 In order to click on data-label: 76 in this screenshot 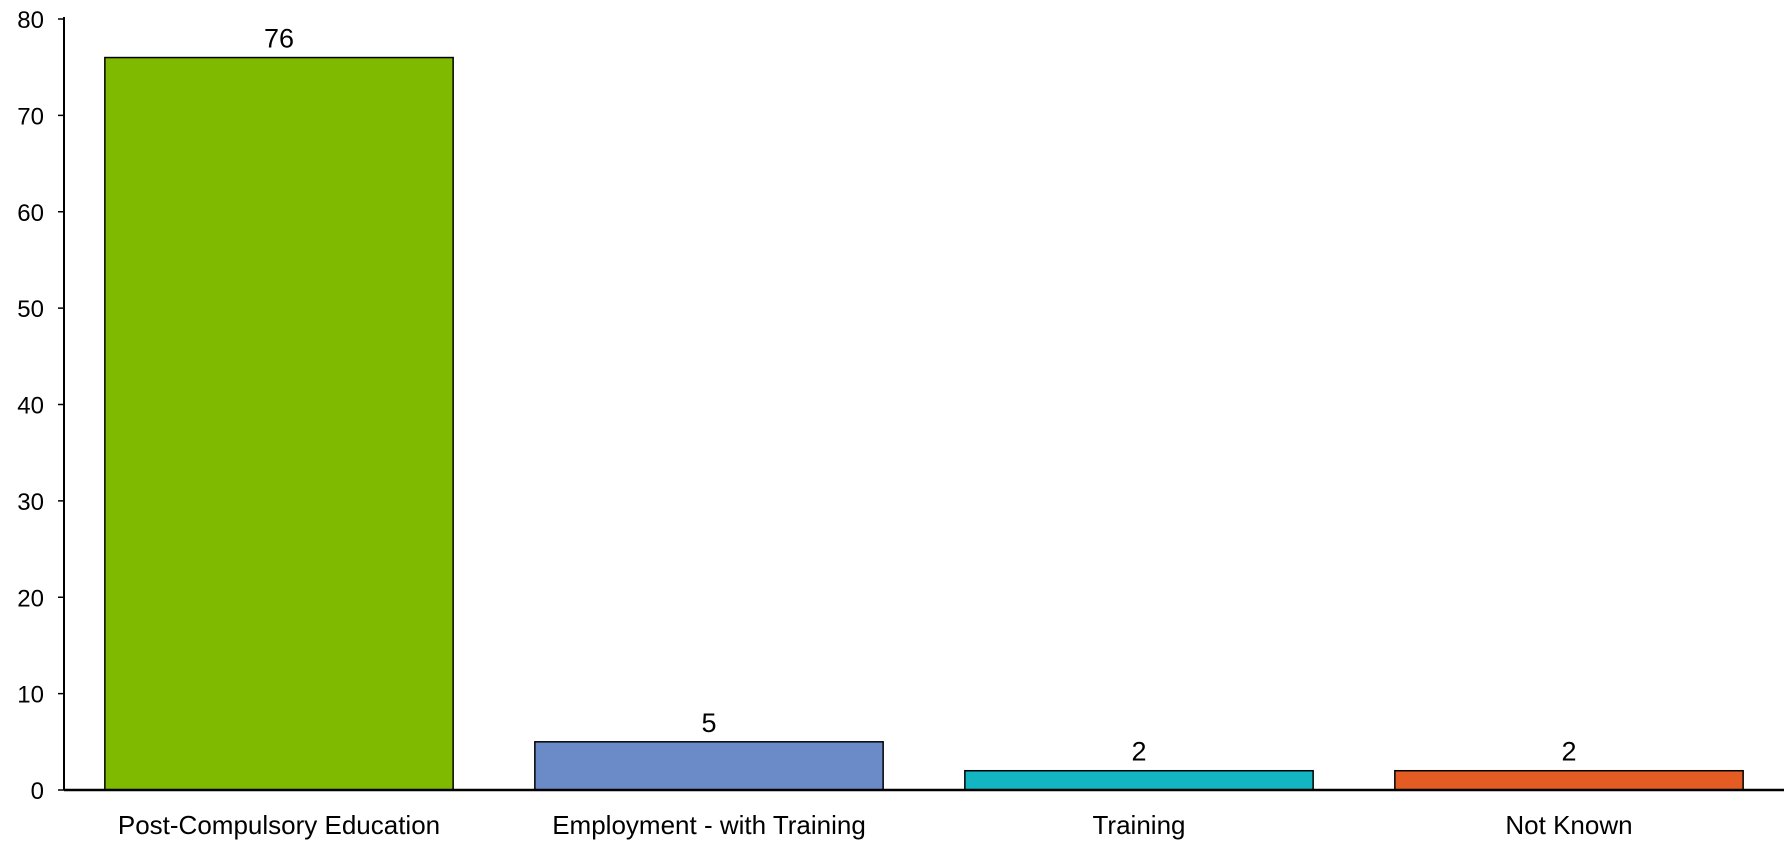, I will do `click(279, 39)`.